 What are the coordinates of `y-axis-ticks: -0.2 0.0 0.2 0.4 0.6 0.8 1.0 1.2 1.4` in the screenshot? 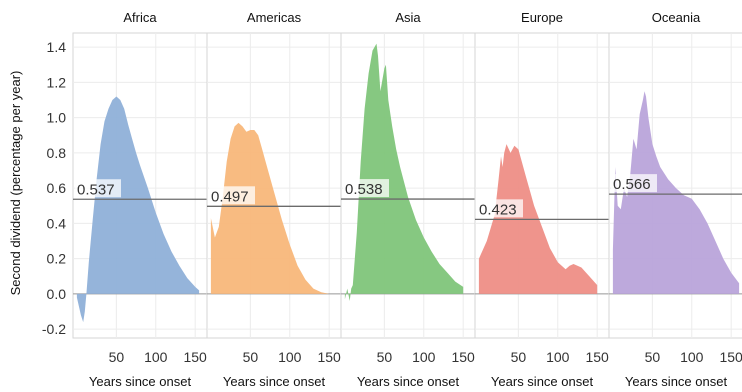 It's located at (54, 188).